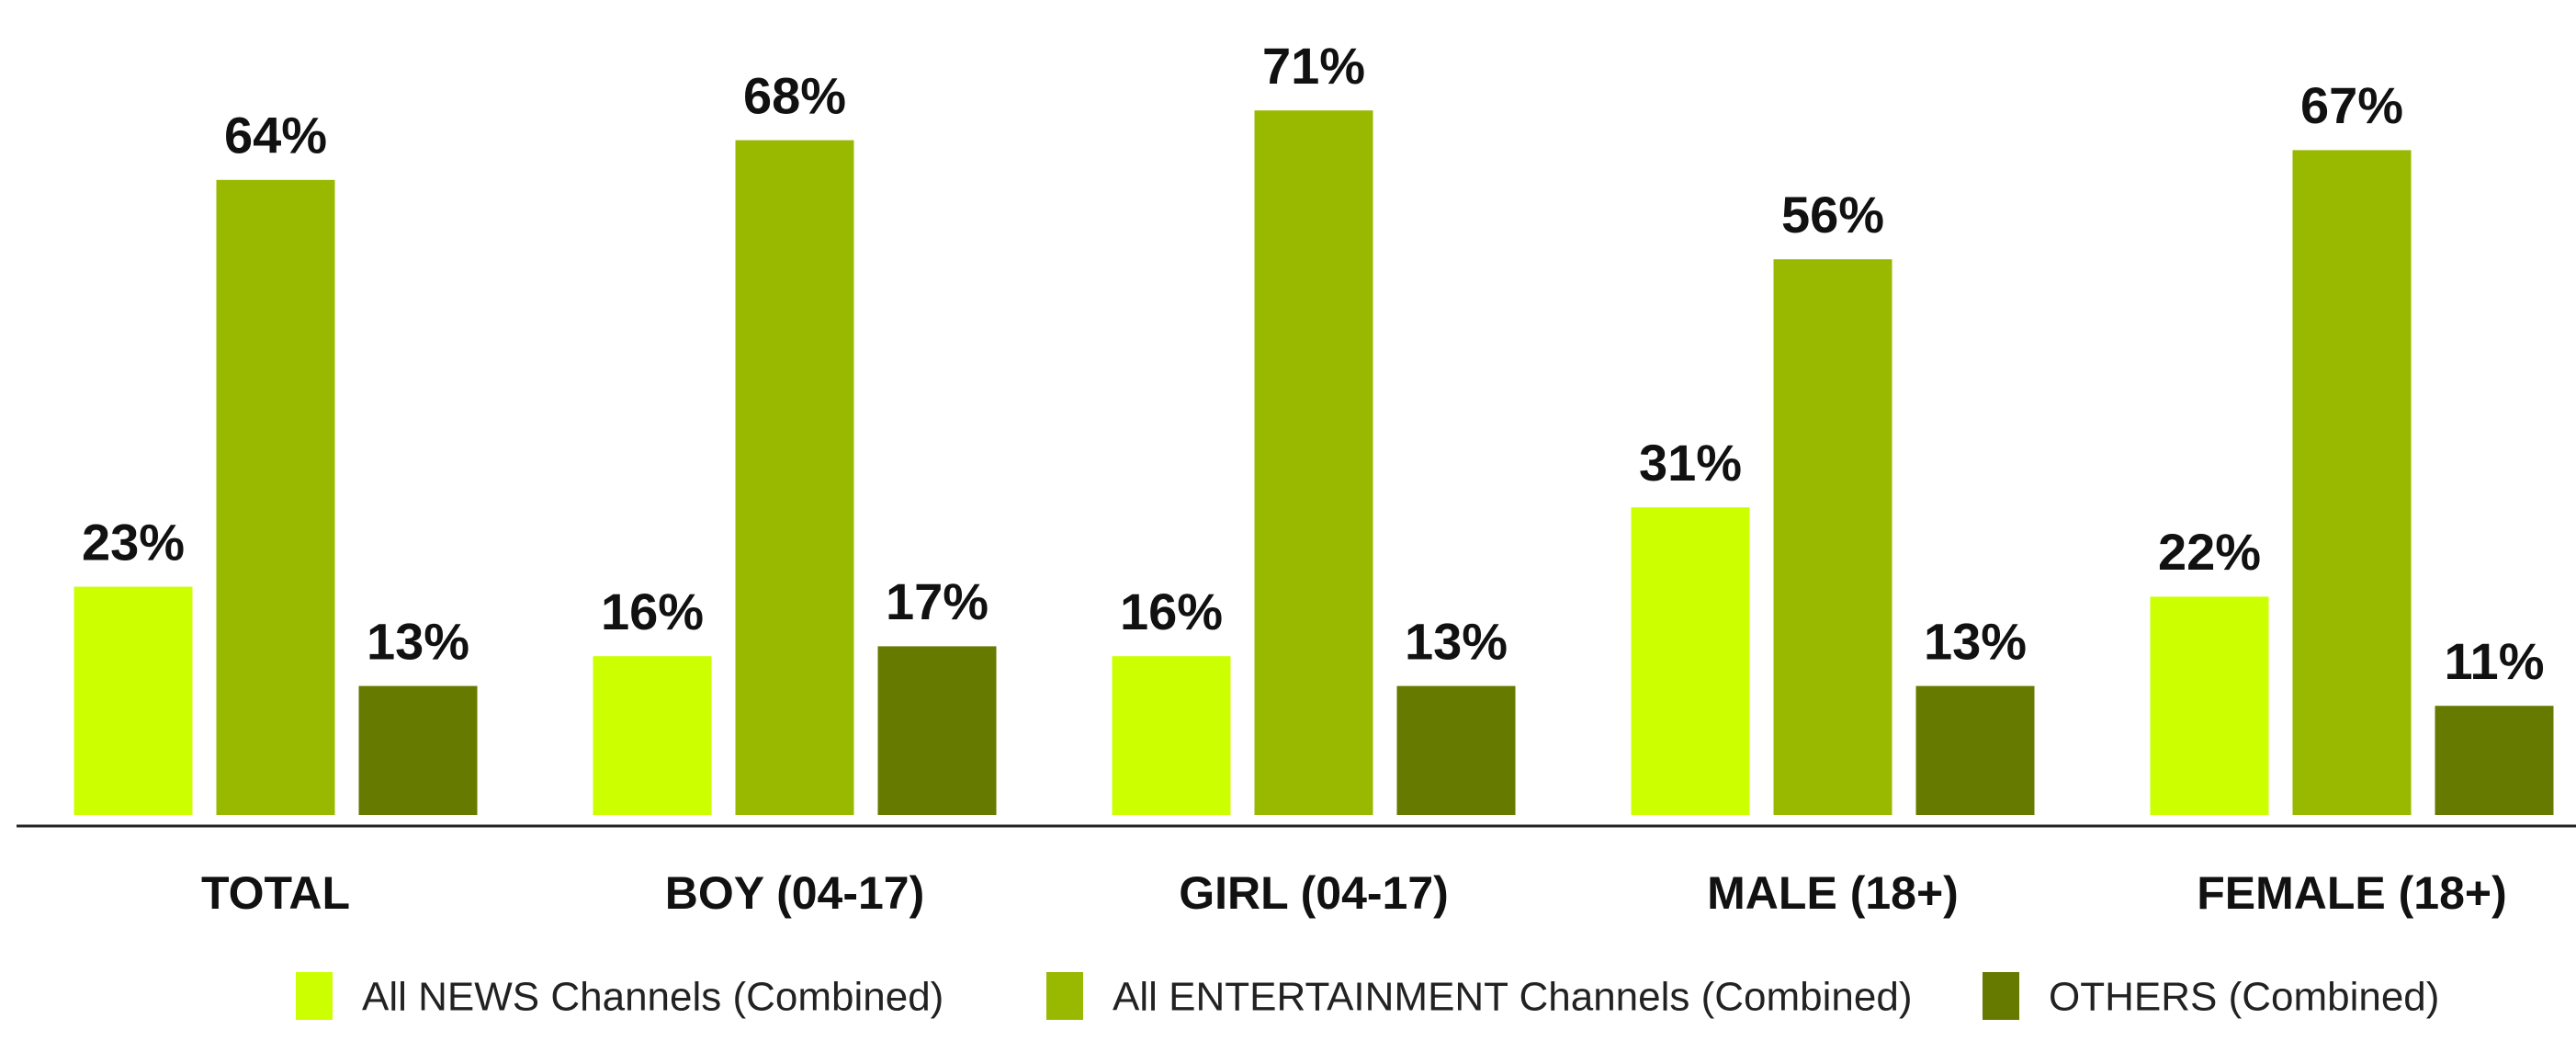 The image size is (2576, 1041). I want to click on x-tick-label: GIRL (04-17), so click(1314, 893).